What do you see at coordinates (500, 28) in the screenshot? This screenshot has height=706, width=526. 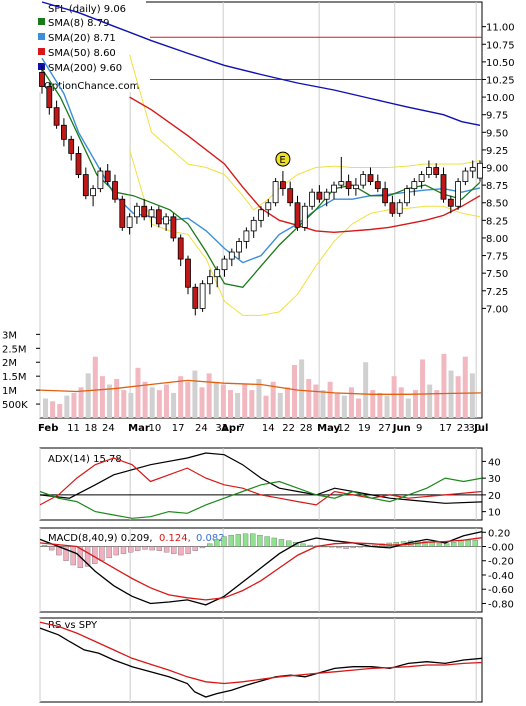 I see `price-tick-label: 11.00` at bounding box center [500, 28].